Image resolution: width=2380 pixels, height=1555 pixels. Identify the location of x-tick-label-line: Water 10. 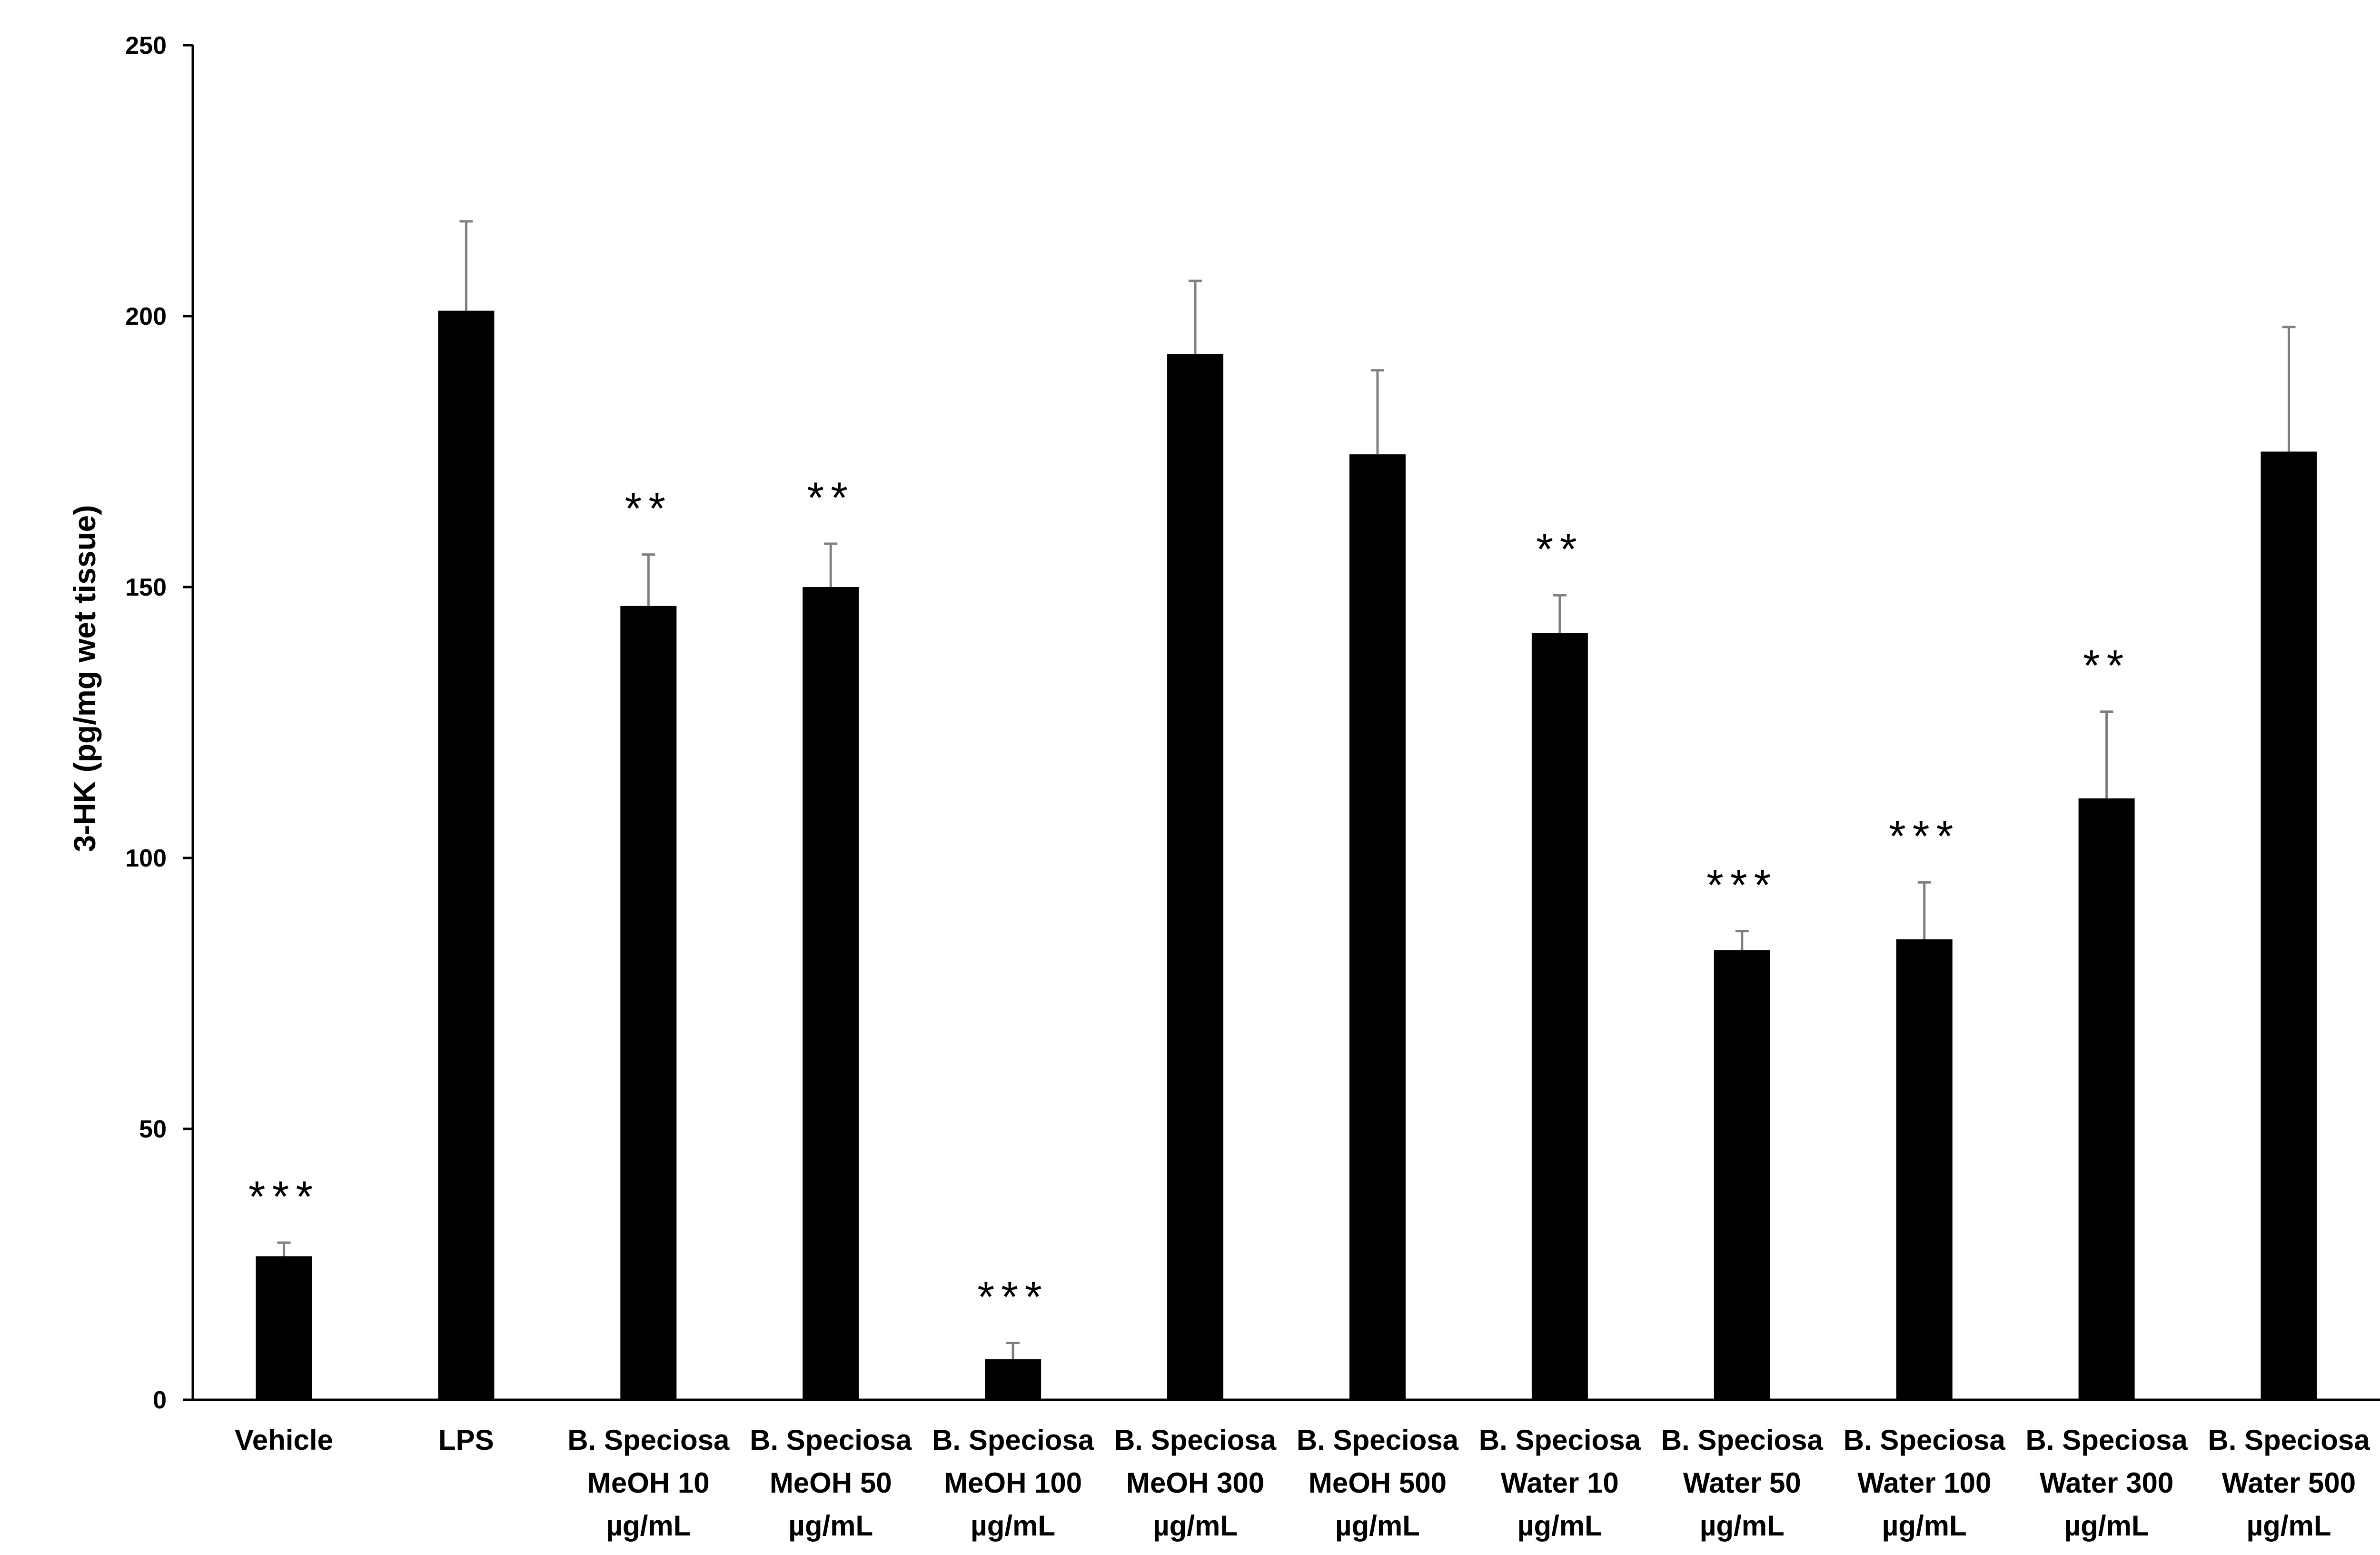
(1560, 1483).